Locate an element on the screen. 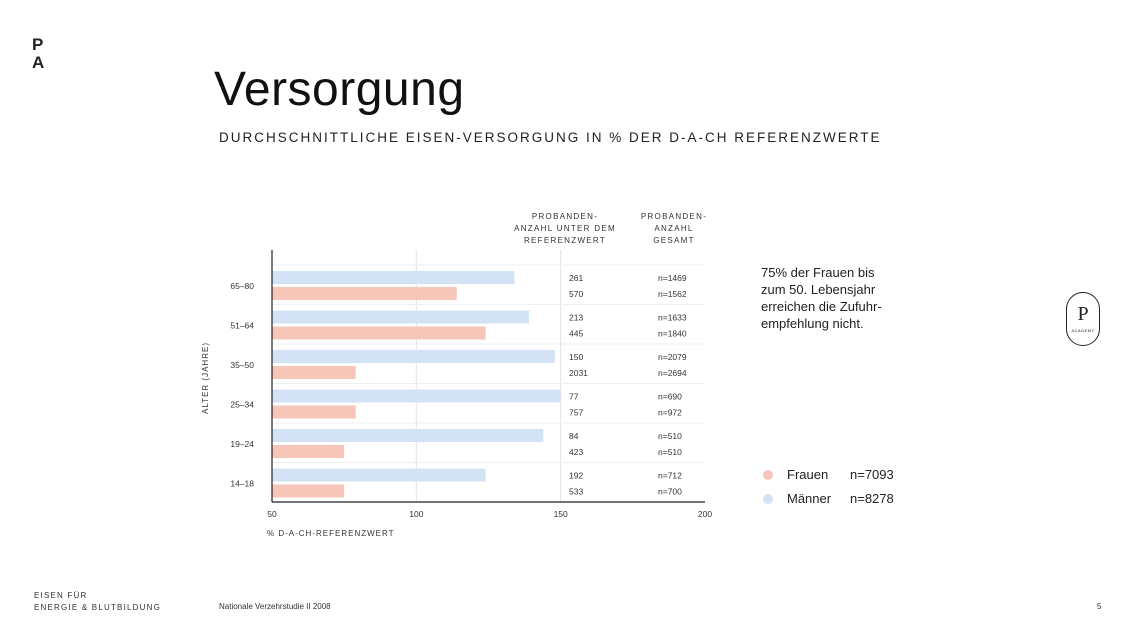 Image resolution: width=1138 pixels, height=640 pixels. category-label: 19–24 is located at coordinates (242, 444).